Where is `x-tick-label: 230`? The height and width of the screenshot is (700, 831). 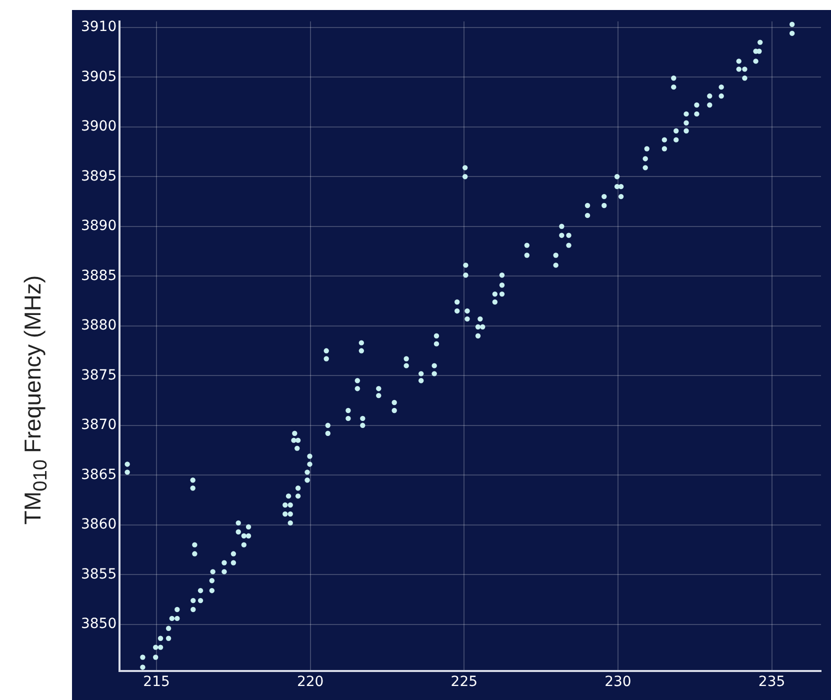 x-tick-label: 230 is located at coordinates (618, 682).